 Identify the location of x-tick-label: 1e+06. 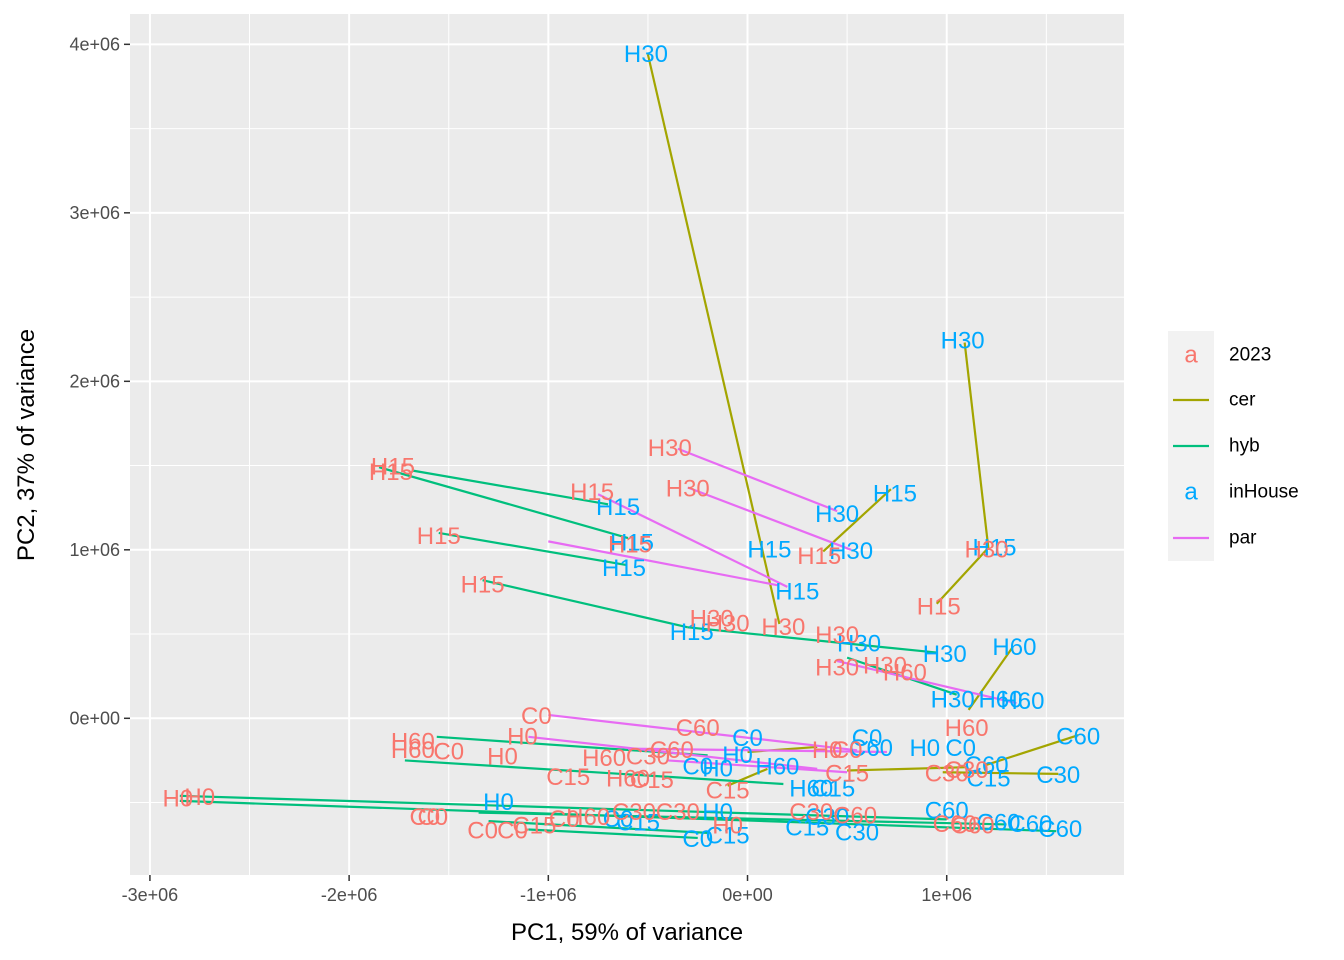
(946, 895).